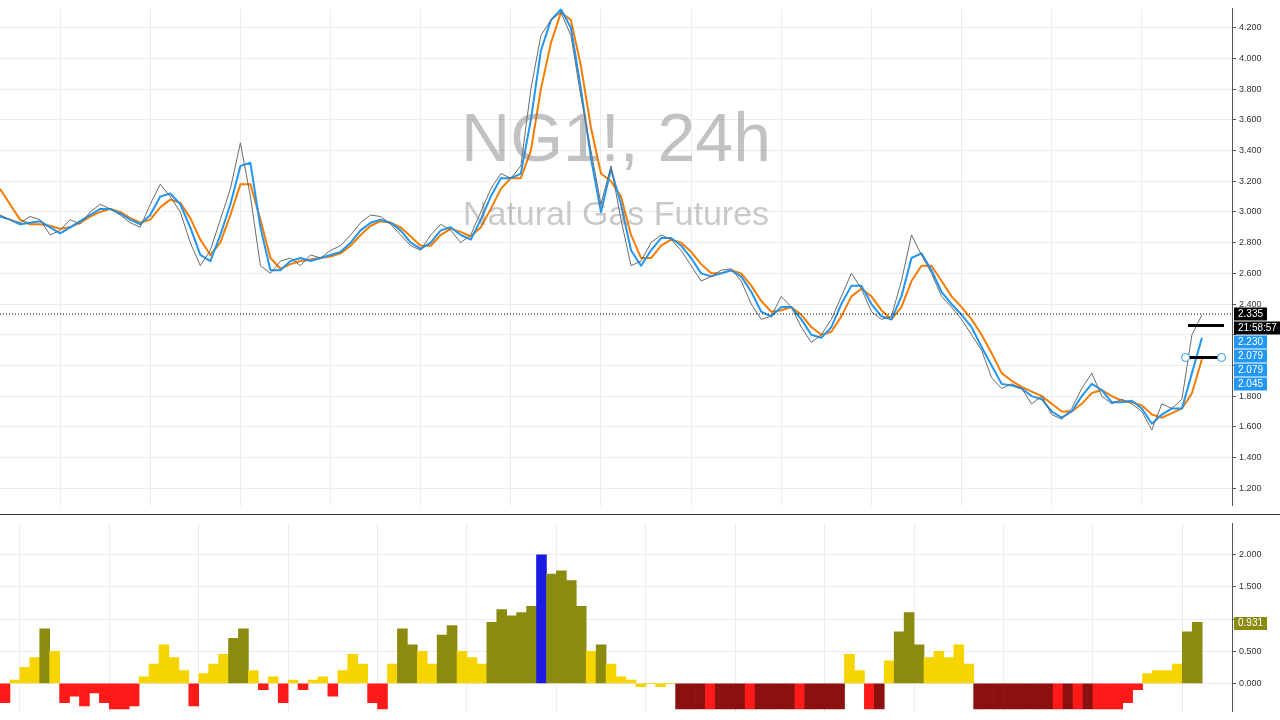 The height and width of the screenshot is (720, 1280). Describe the element at coordinates (1250, 650) in the screenshot. I see `y-tick-label: 0.500` at that location.